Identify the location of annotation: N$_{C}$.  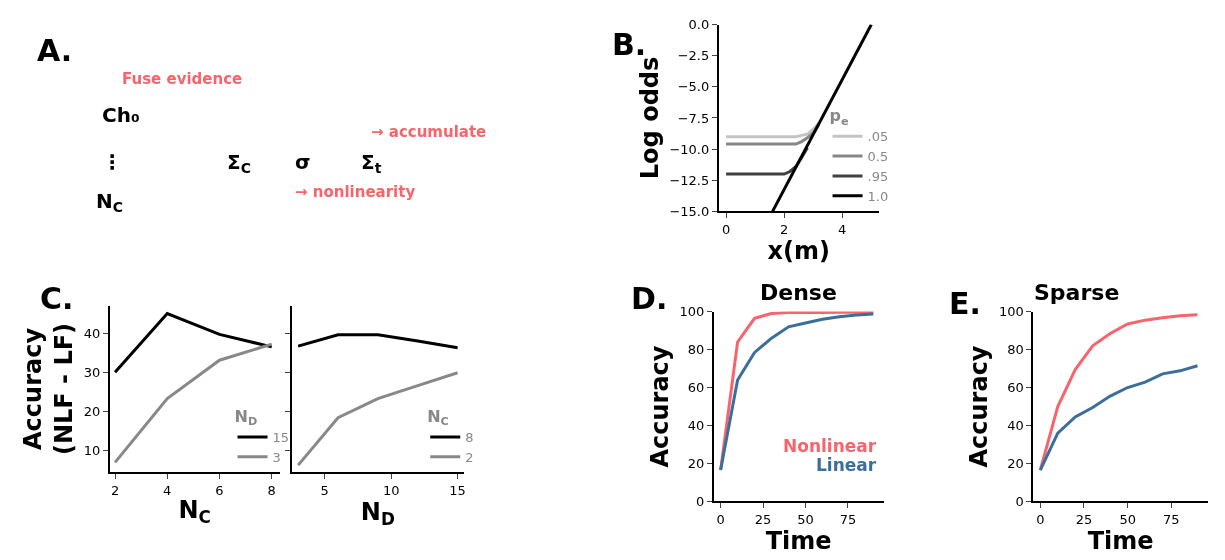
(438, 418).